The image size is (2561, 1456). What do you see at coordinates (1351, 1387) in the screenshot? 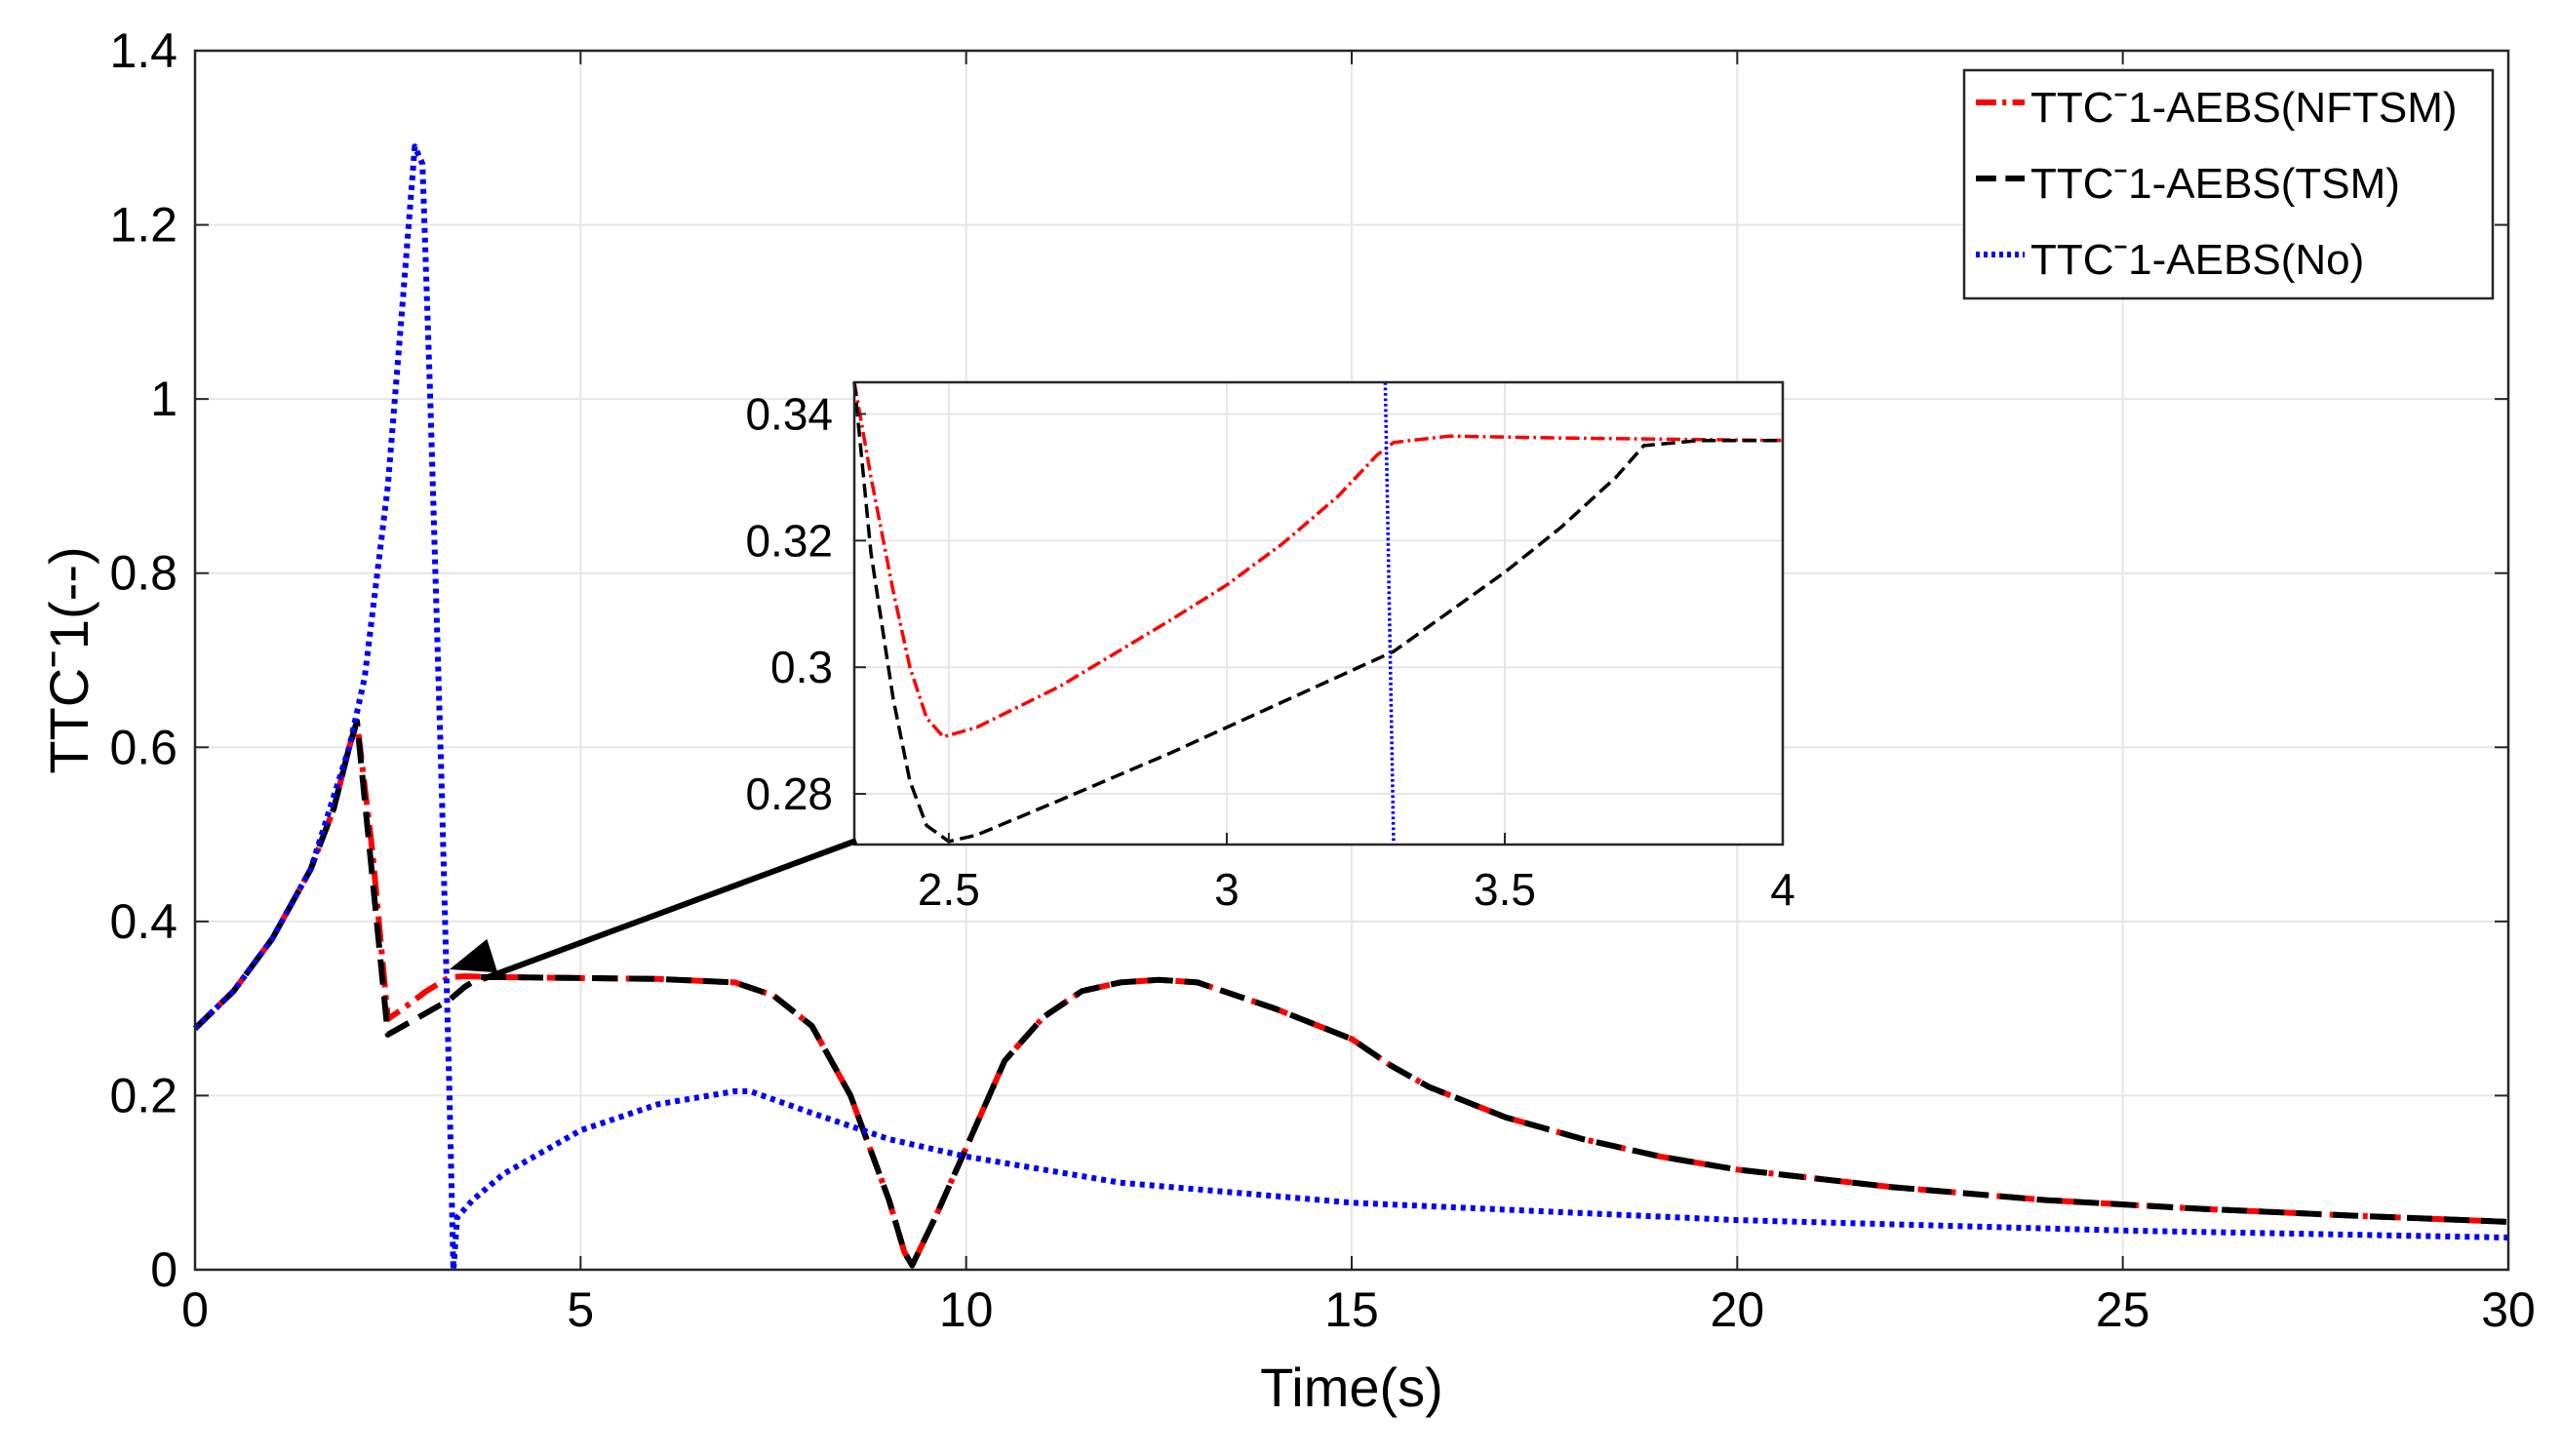
I see `x-axis-title: Time(s)` at bounding box center [1351, 1387].